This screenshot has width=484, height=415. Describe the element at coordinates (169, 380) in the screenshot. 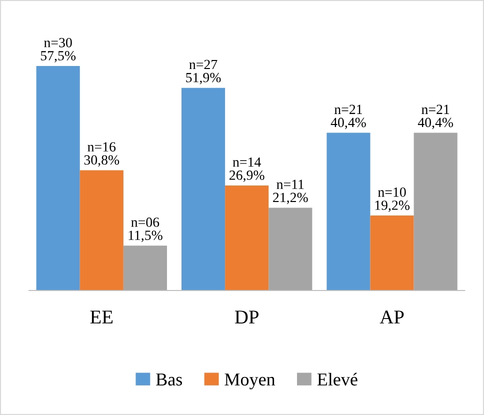

I see `legend-label: Bas` at that location.